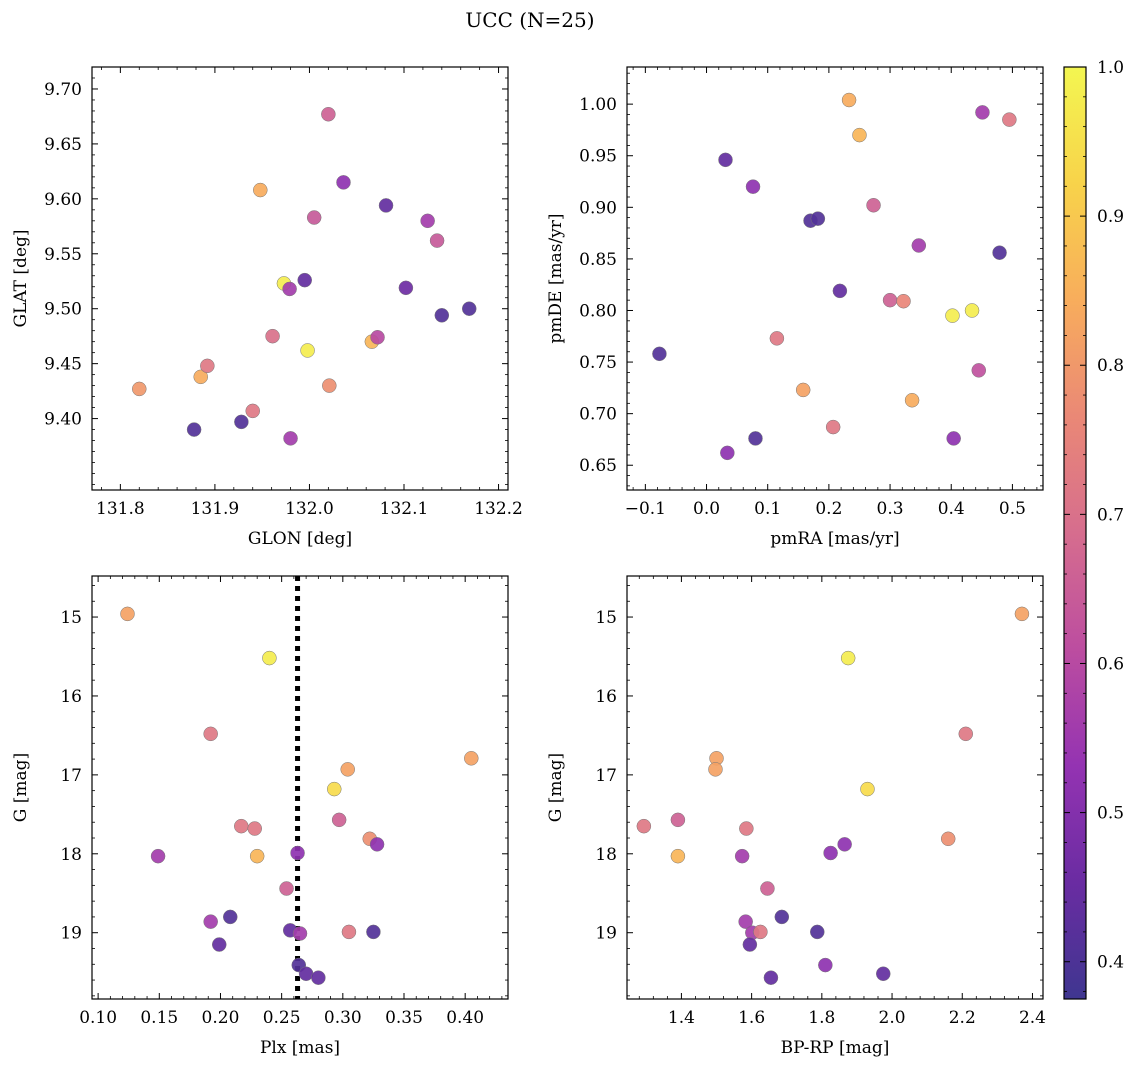 This screenshot has width=1136, height=1067. I want to click on y-tick-label: 9.65, so click(63, 145).